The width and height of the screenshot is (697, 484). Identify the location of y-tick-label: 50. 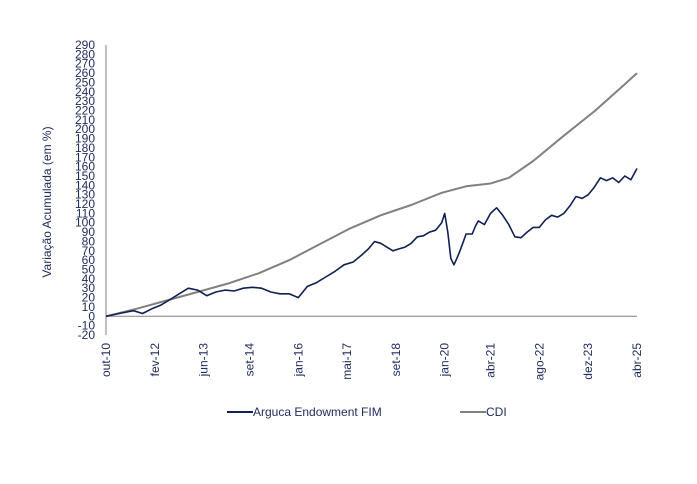
(89, 270).